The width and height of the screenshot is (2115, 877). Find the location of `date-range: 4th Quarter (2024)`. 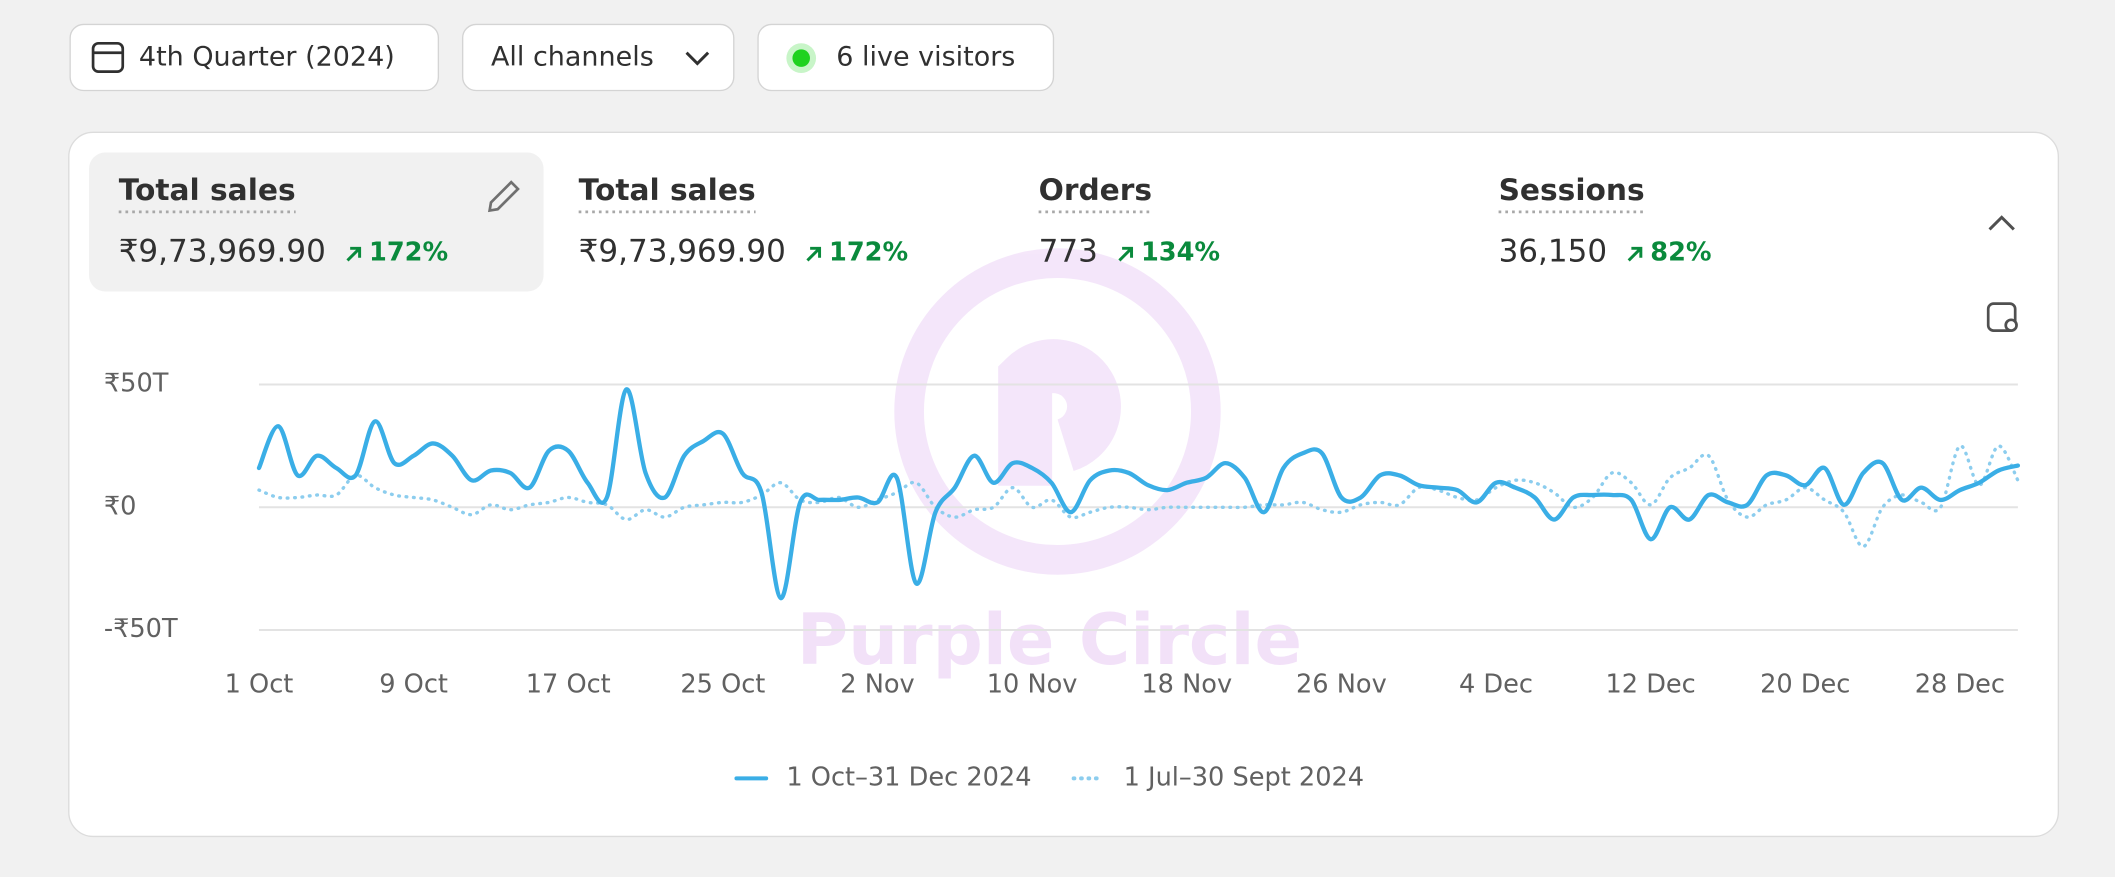

date-range: 4th Quarter (2024) is located at coordinates (267, 57).